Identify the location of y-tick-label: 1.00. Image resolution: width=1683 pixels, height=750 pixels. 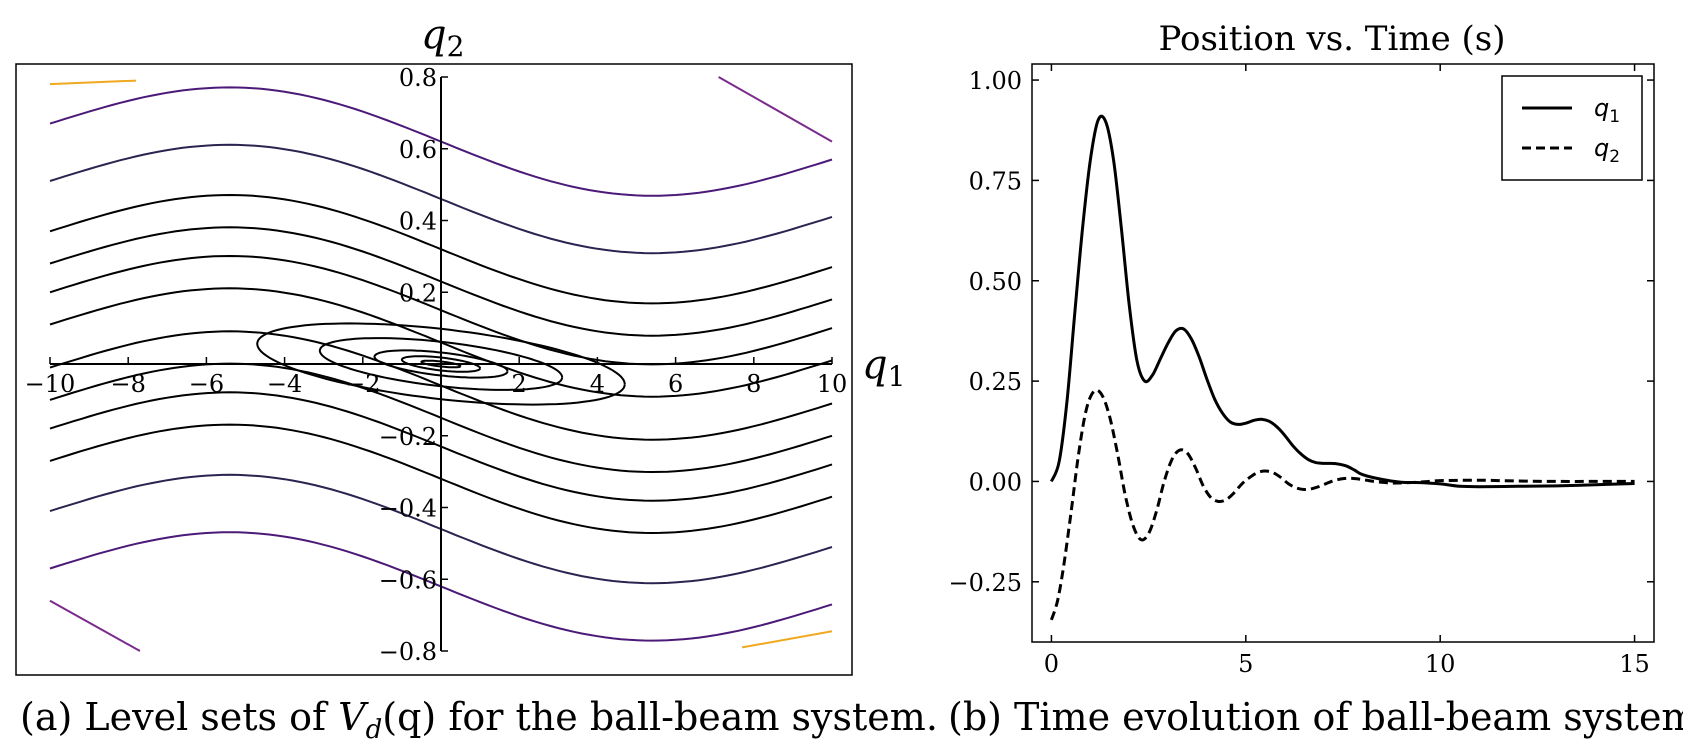
(995, 81).